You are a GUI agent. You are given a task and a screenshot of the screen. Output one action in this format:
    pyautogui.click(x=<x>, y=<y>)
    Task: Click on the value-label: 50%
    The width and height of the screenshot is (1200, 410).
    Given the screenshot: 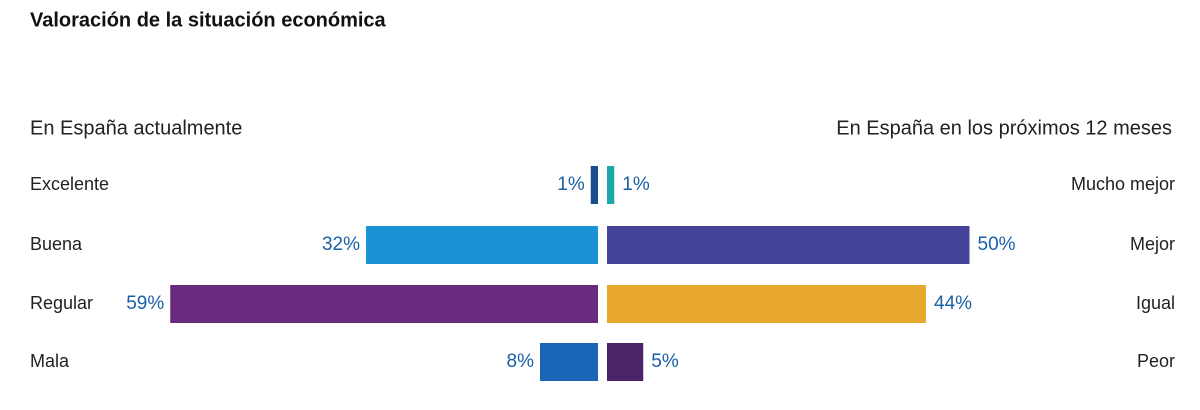 What is the action you would take?
    pyautogui.click(x=997, y=244)
    